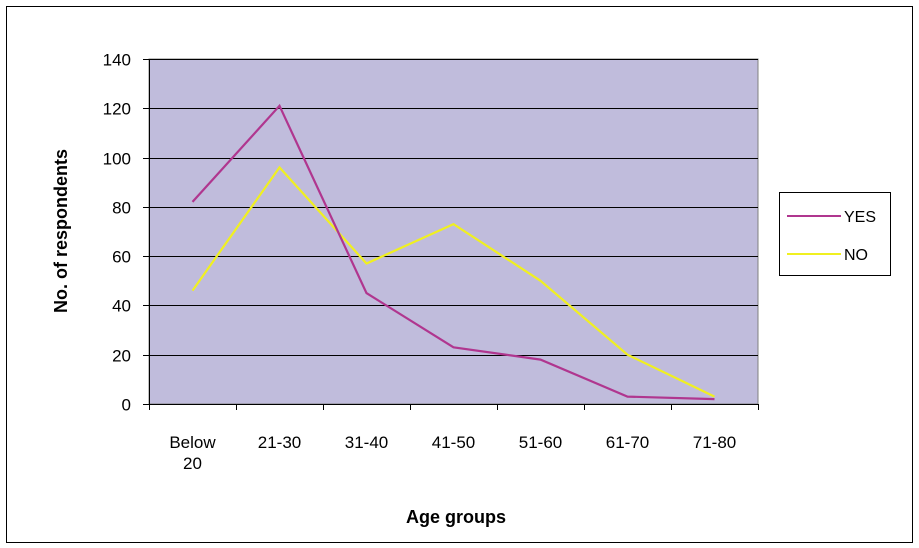 The width and height of the screenshot is (919, 548). I want to click on y-tick-label: 100, so click(117, 159).